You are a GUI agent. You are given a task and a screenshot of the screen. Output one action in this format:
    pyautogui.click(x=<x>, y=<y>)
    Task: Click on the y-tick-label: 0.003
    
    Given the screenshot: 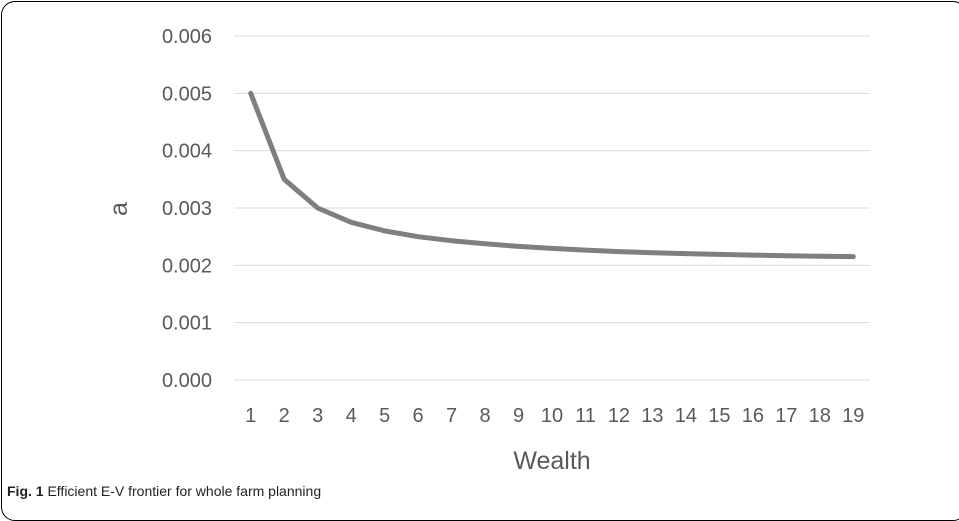 What is the action you would take?
    pyautogui.click(x=187, y=209)
    